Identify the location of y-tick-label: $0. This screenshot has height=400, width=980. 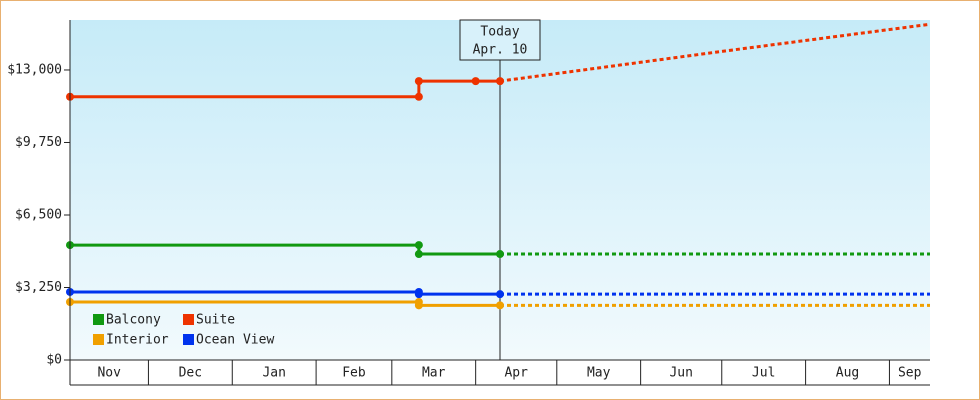
(54, 360).